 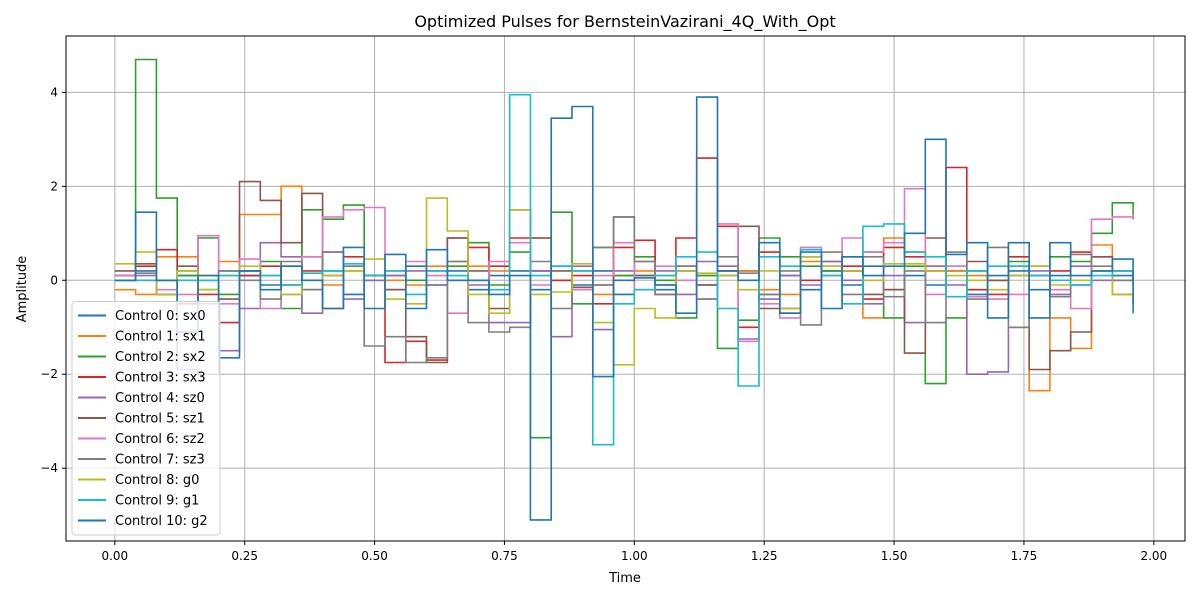 What do you see at coordinates (244, 556) in the screenshot?
I see `x-tick-label: 0.25` at bounding box center [244, 556].